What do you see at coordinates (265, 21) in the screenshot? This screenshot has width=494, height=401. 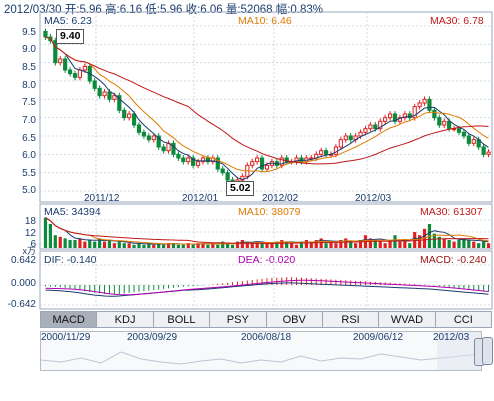 I see `ma10-price-label: MA10: 6.46` at bounding box center [265, 21].